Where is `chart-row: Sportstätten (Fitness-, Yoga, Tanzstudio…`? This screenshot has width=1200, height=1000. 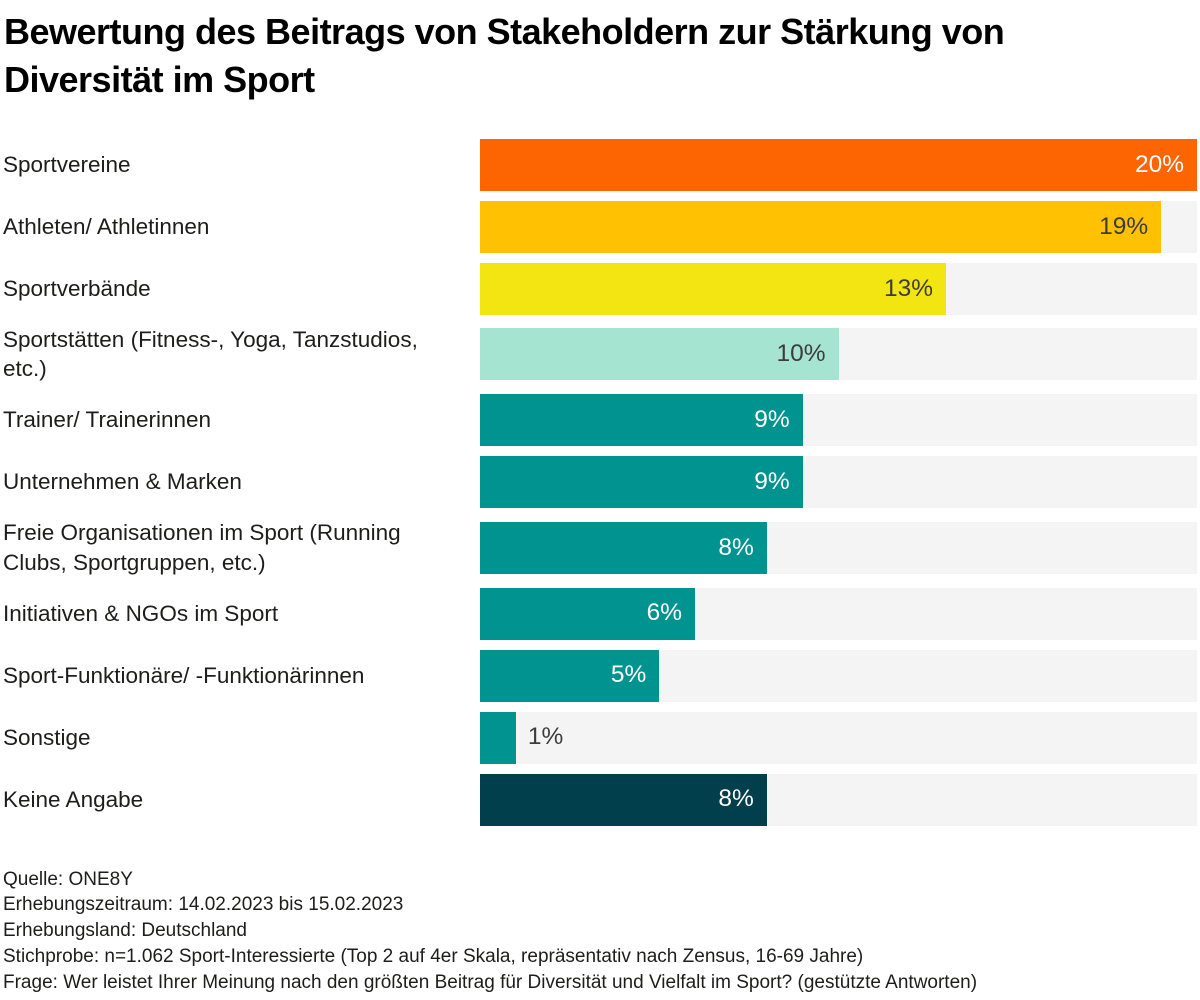
chart-row: Sportstätten (Fitness-, Yoga, Tanzstudio… is located at coordinates (600, 354).